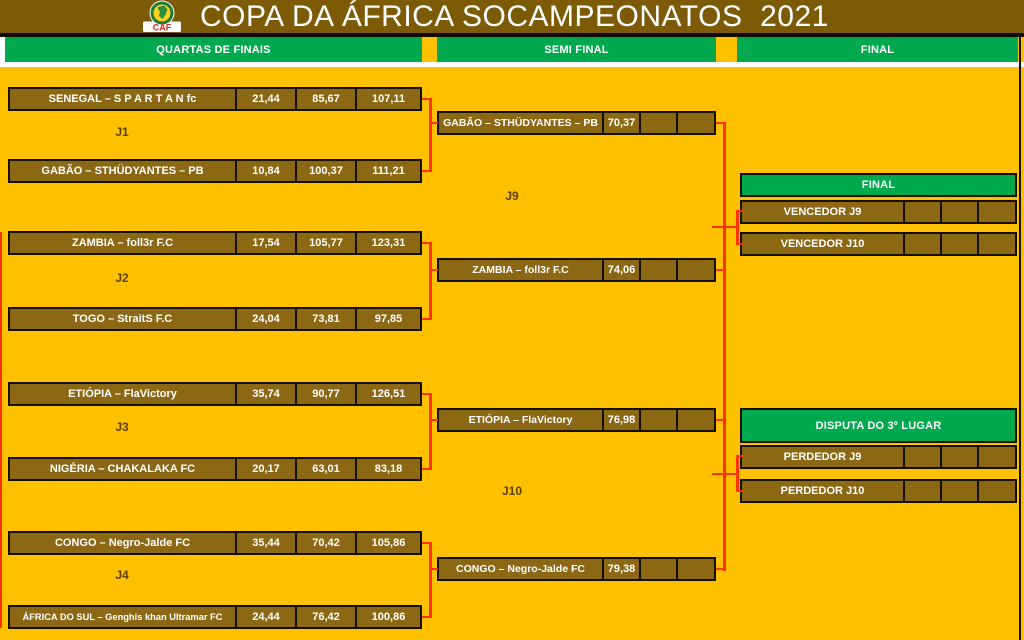 The image size is (1024, 640). What do you see at coordinates (512, 196) in the screenshot?
I see `round-label: J9` at bounding box center [512, 196].